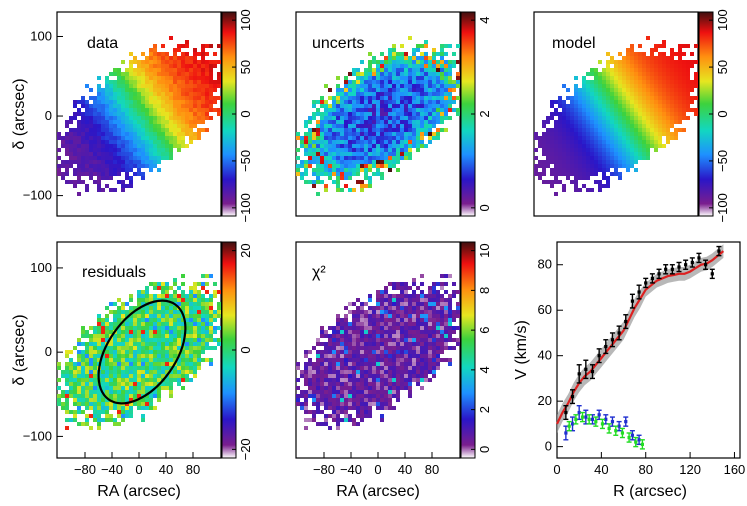 The height and width of the screenshot is (506, 747). What do you see at coordinates (41, 35) in the screenshot?
I see `y-tick-label: 100` at bounding box center [41, 35].